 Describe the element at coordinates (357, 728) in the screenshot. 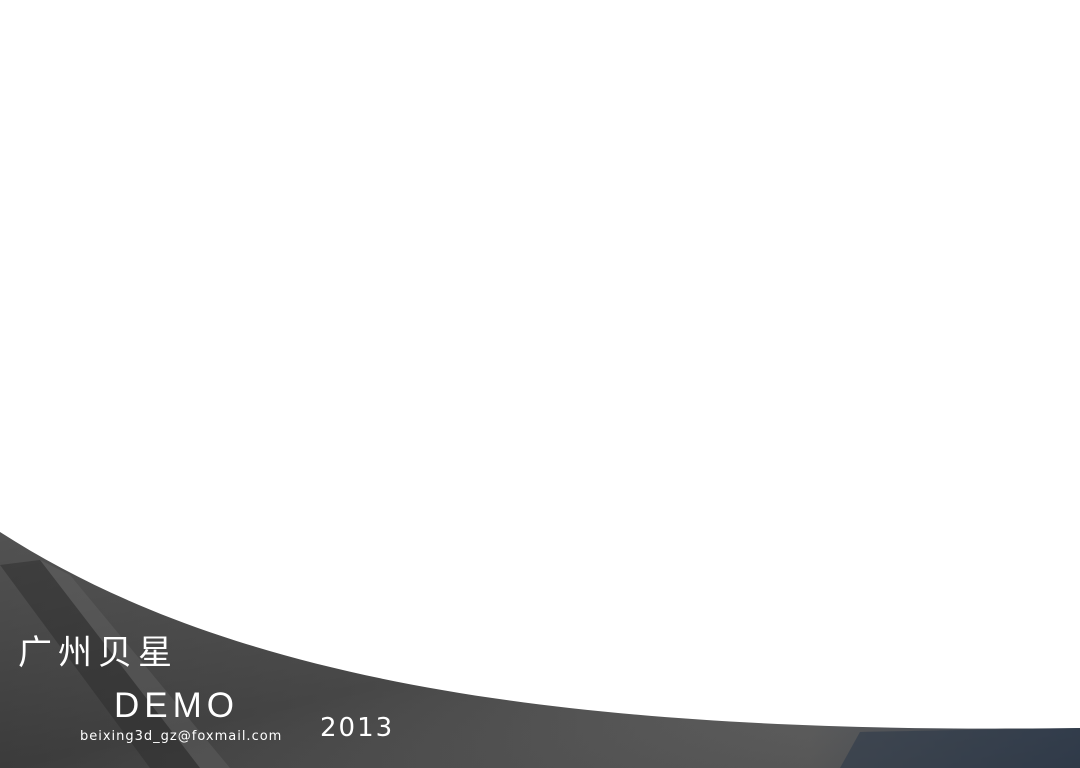

I see `year-label: 2013` at that location.